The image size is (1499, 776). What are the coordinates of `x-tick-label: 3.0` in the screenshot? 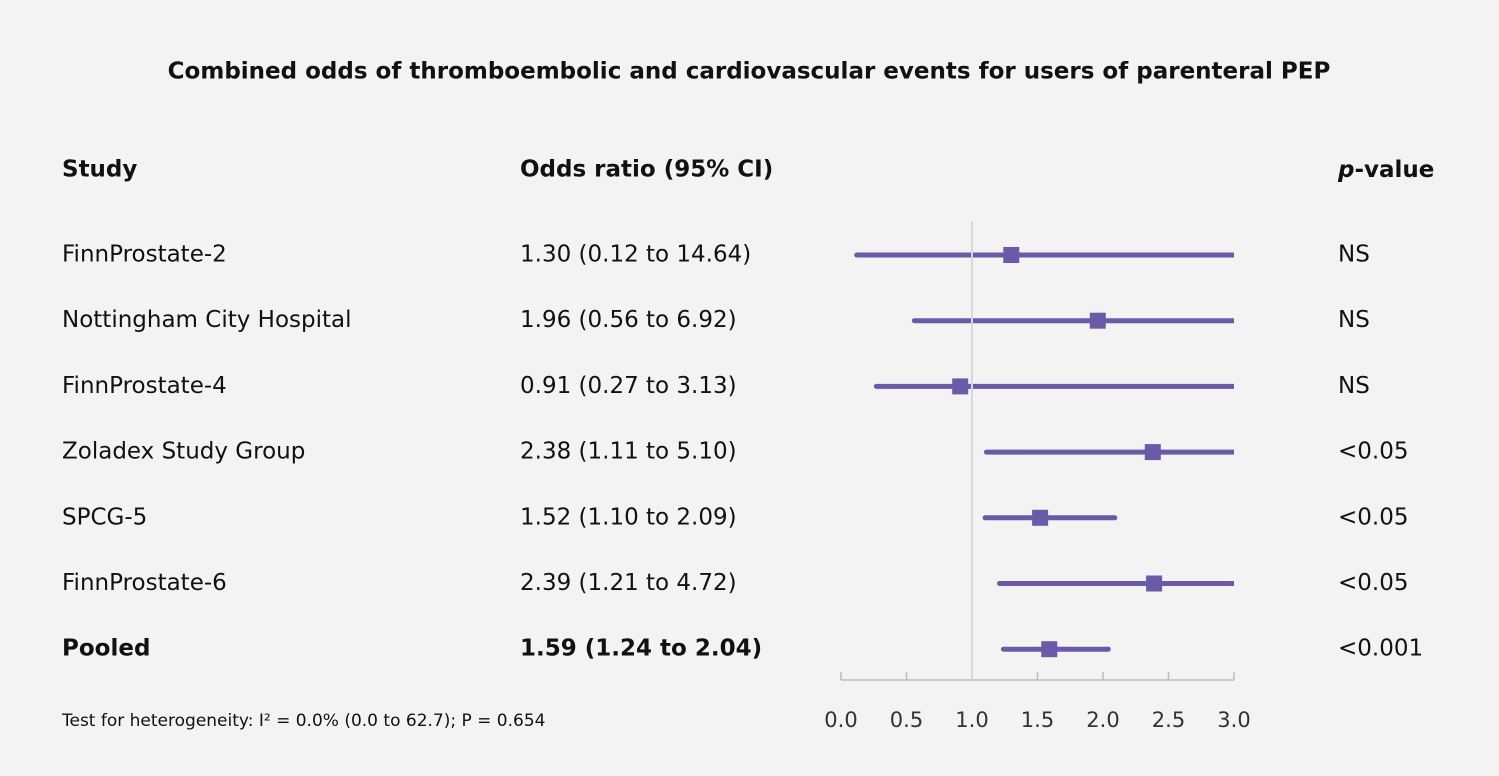 It's located at (1233, 720).